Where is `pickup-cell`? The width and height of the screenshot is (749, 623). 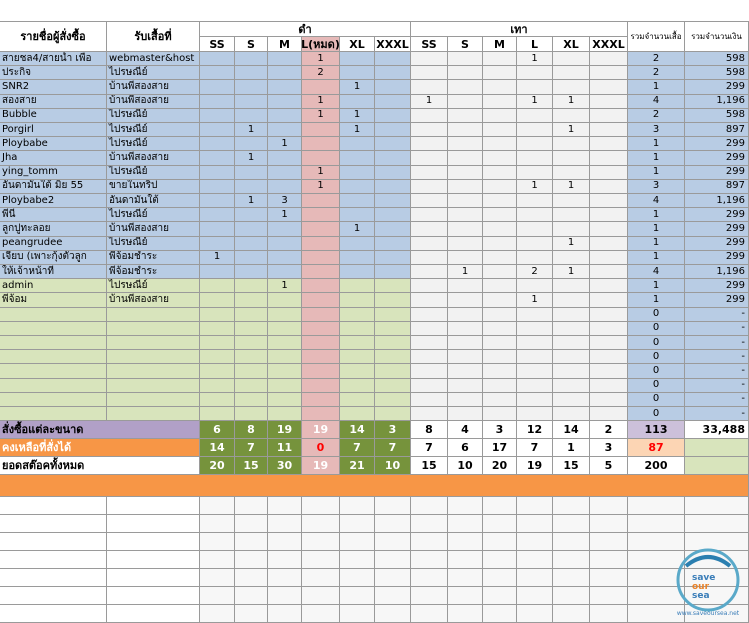 pickup-cell is located at coordinates (153, 371).